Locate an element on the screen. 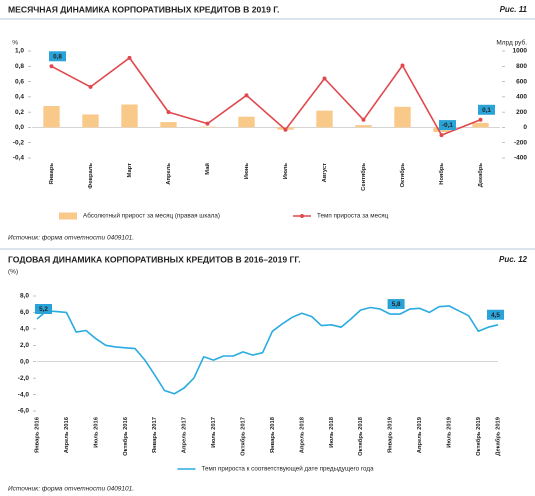 The height and width of the screenshot is (496, 535). x-tick-label: Июль 2017 is located at coordinates (214, 432).